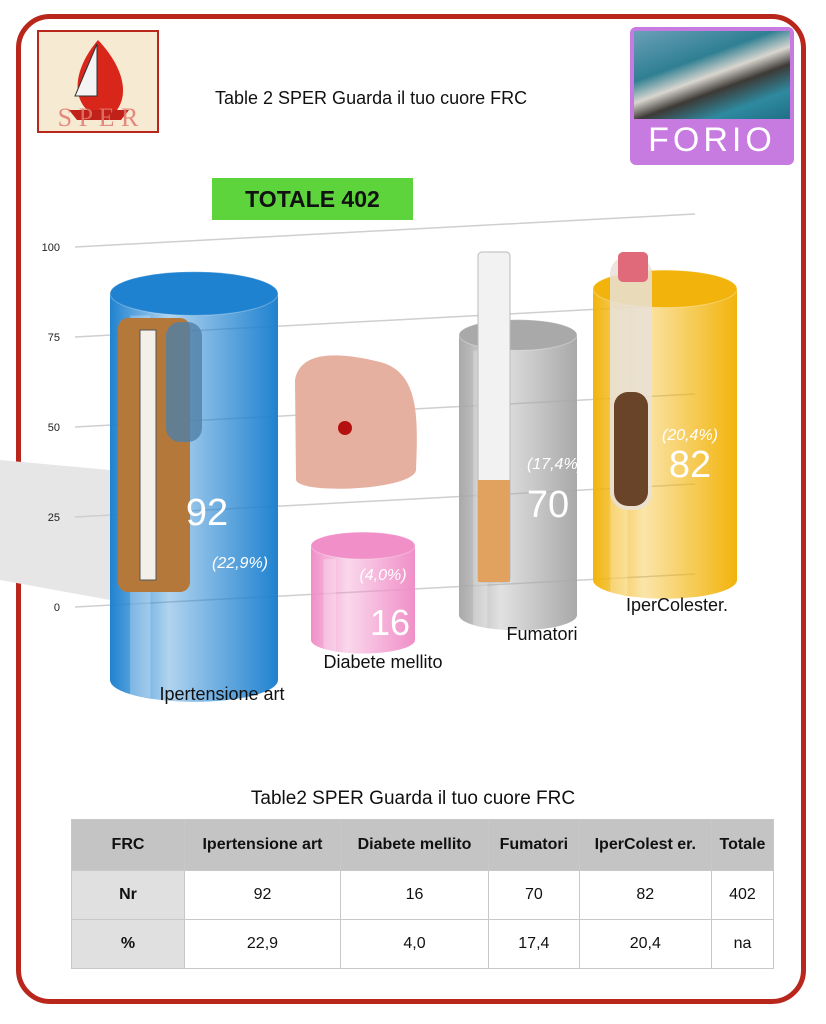  Describe the element at coordinates (677, 605) in the screenshot. I see `category-label: IperColester.` at that location.